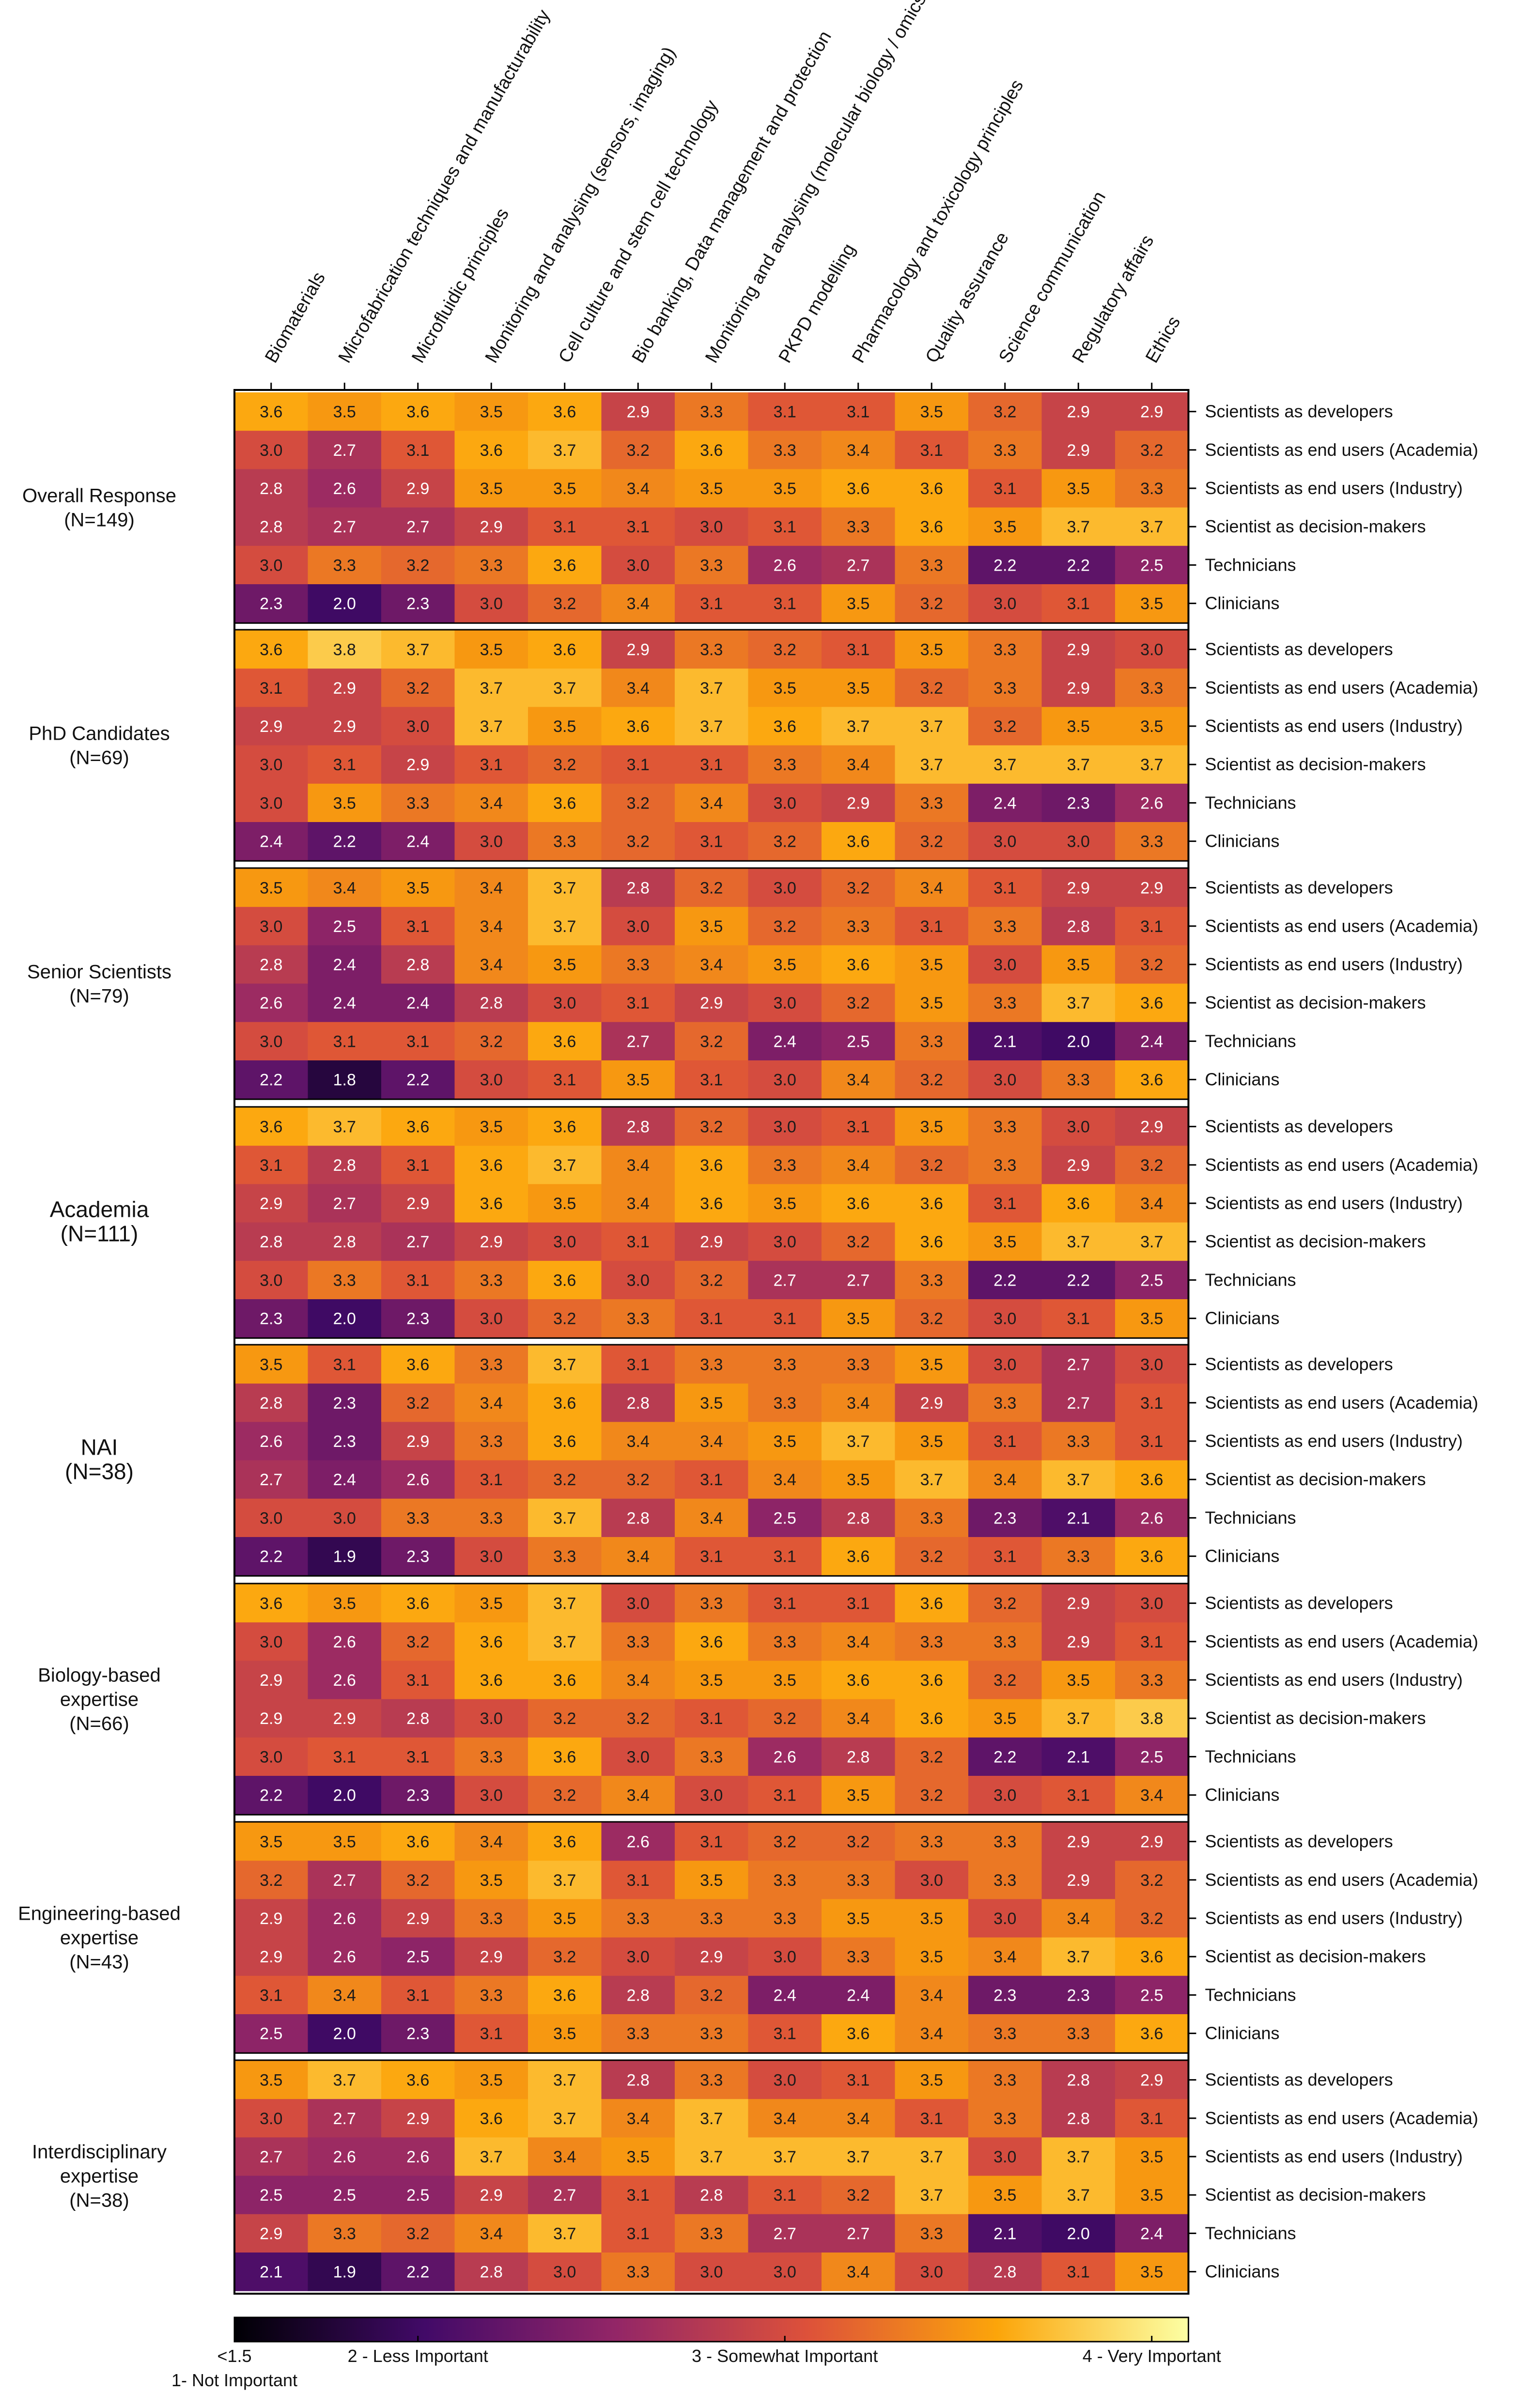 Image resolution: width=1520 pixels, height=2408 pixels. I want to click on row-label: Scientists as end users (Academia), so click(1342, 1641).